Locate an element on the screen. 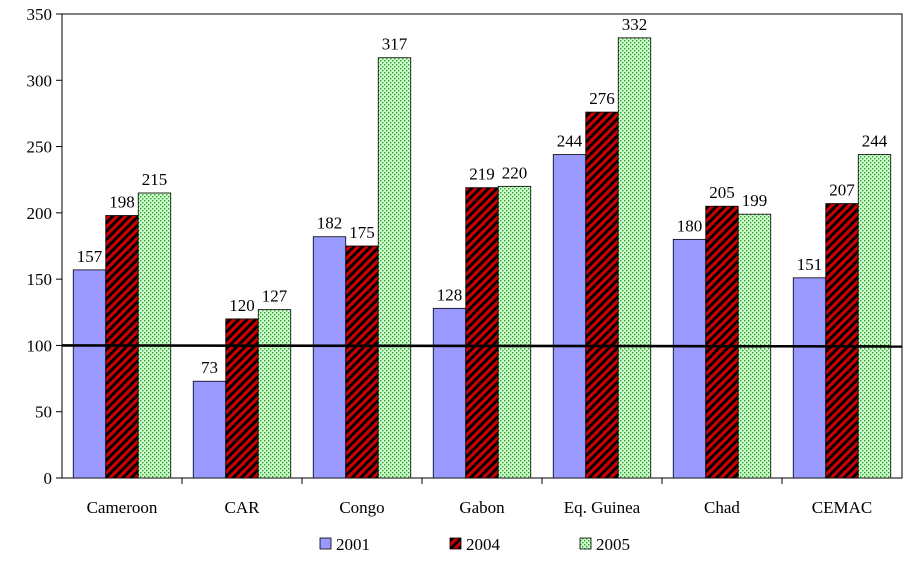  data-label: 182 is located at coordinates (330, 223).